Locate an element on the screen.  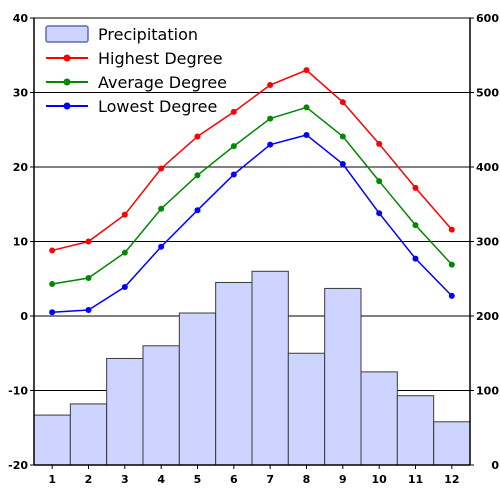
x-tick-label: 3 is located at coordinates (125, 479).